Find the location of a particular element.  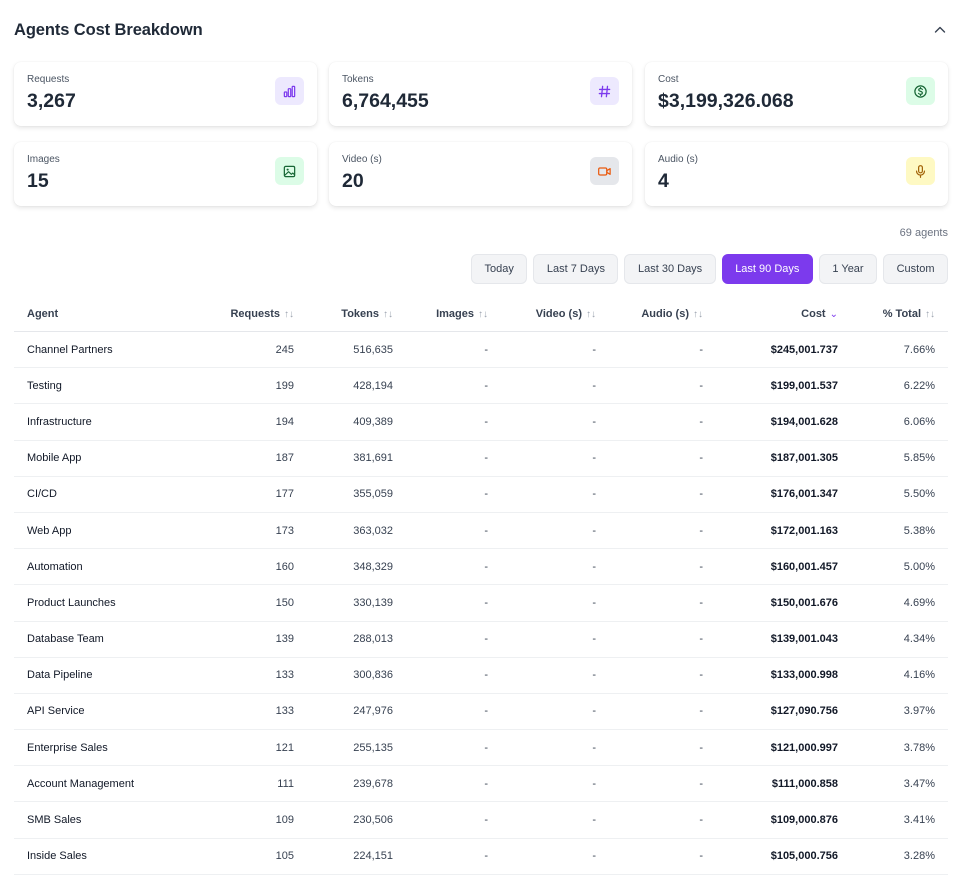

column-header-percent-total: % Total ↑↓ is located at coordinates (908, 314).